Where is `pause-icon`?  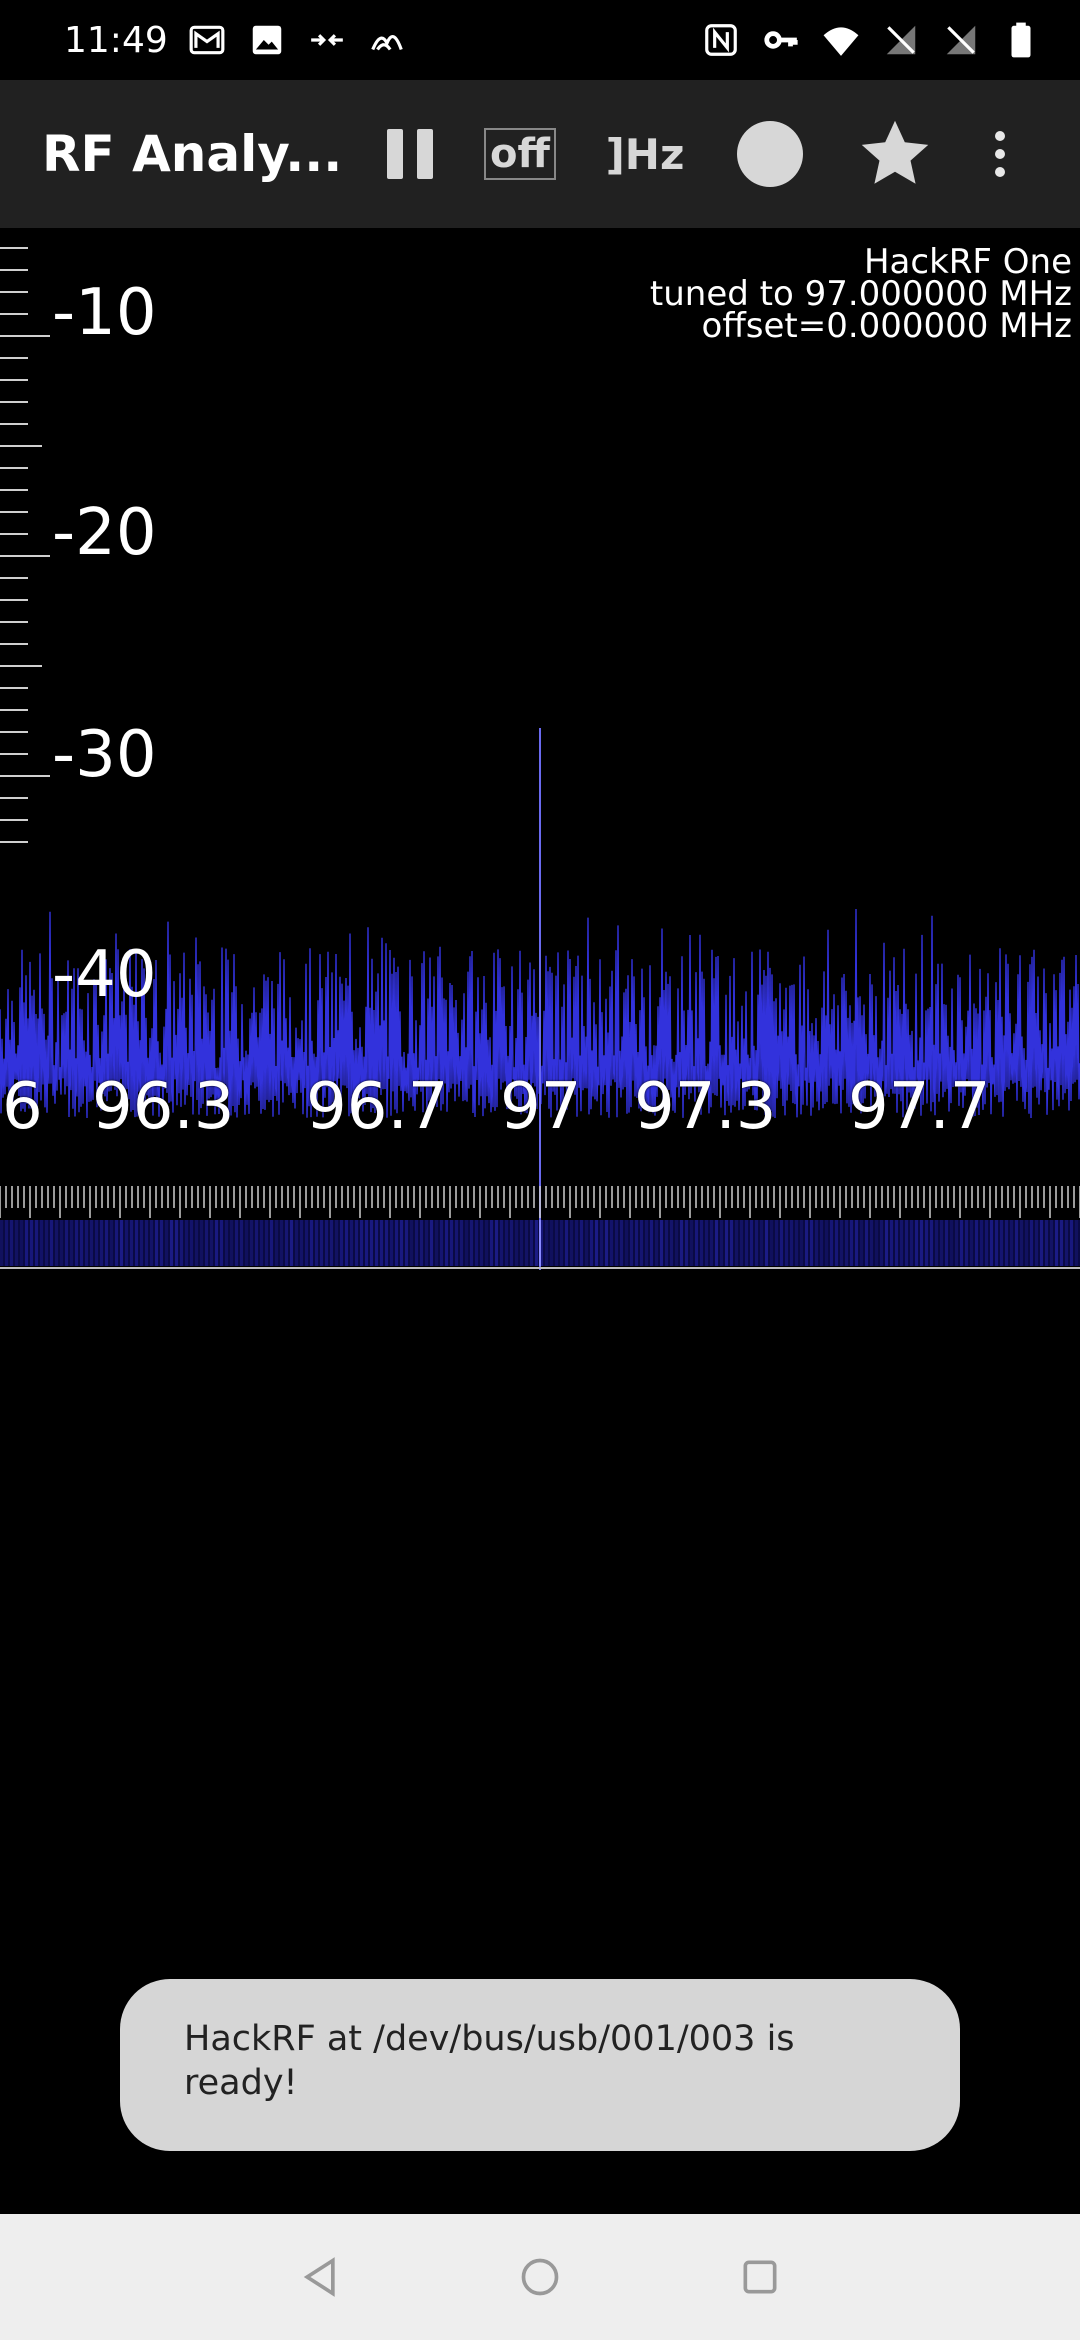 pause-icon is located at coordinates (395, 154).